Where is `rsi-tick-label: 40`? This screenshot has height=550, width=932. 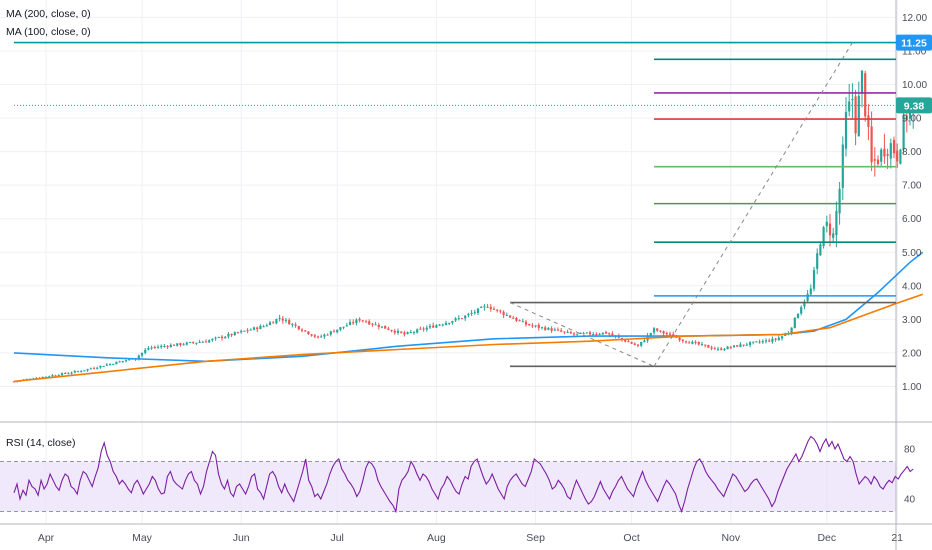
rsi-tick-label: 40 is located at coordinates (910, 500).